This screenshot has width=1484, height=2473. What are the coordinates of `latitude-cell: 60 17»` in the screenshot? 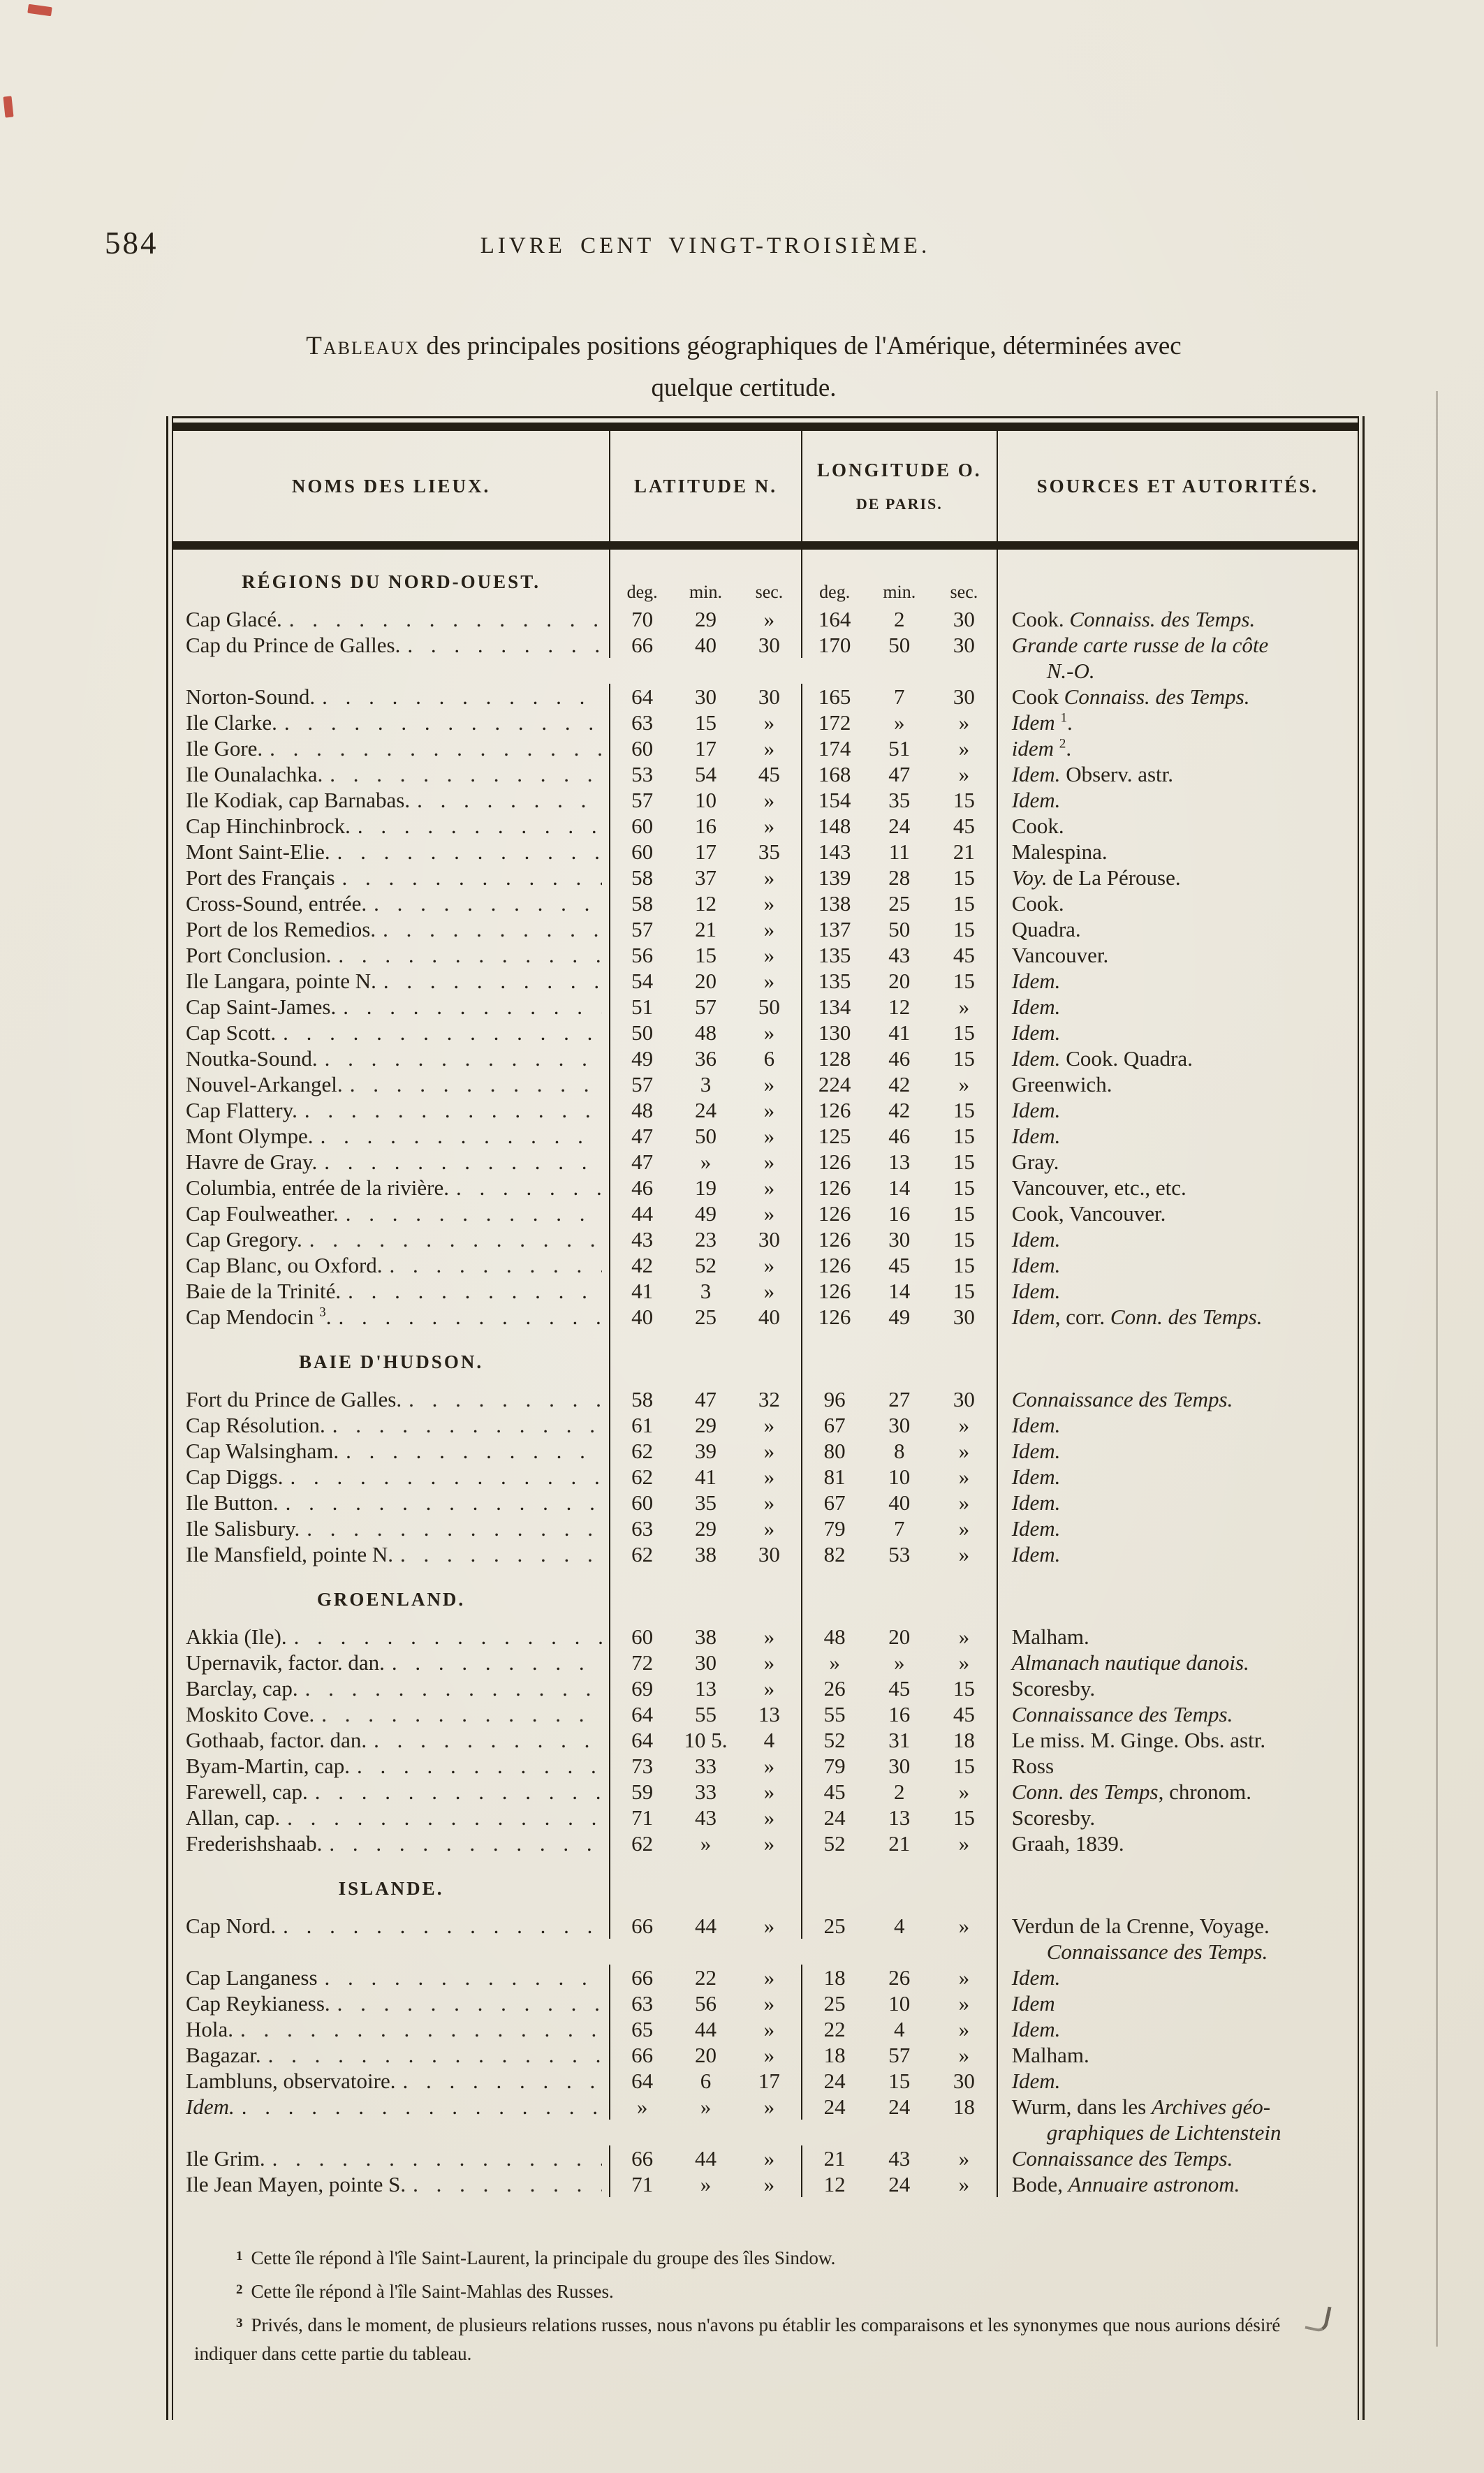 It's located at (705, 748).